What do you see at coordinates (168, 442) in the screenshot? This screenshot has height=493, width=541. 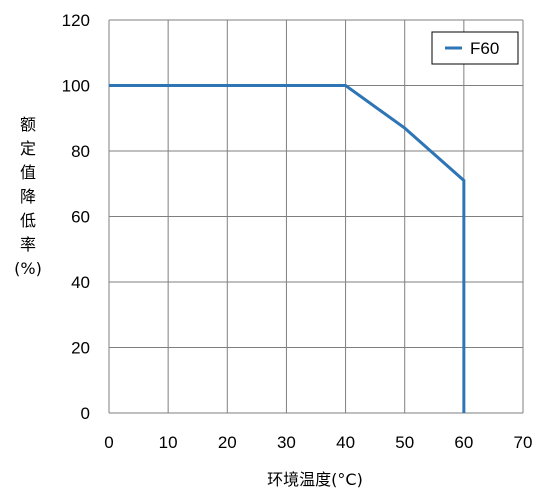 I see `x-tick-label: 10` at bounding box center [168, 442].